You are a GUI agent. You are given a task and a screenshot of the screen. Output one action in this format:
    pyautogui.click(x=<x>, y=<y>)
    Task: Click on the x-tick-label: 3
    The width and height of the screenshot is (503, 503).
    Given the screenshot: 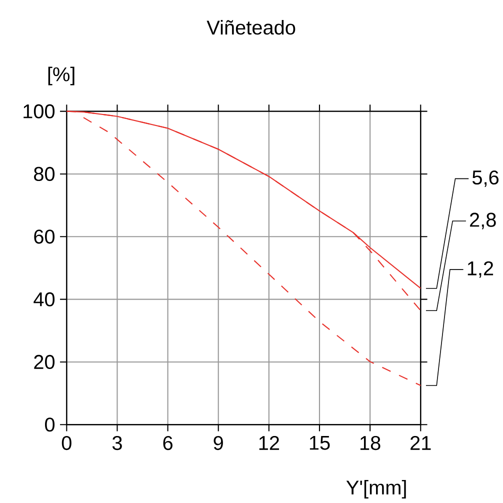 What is the action you would take?
    pyautogui.click(x=117, y=443)
    